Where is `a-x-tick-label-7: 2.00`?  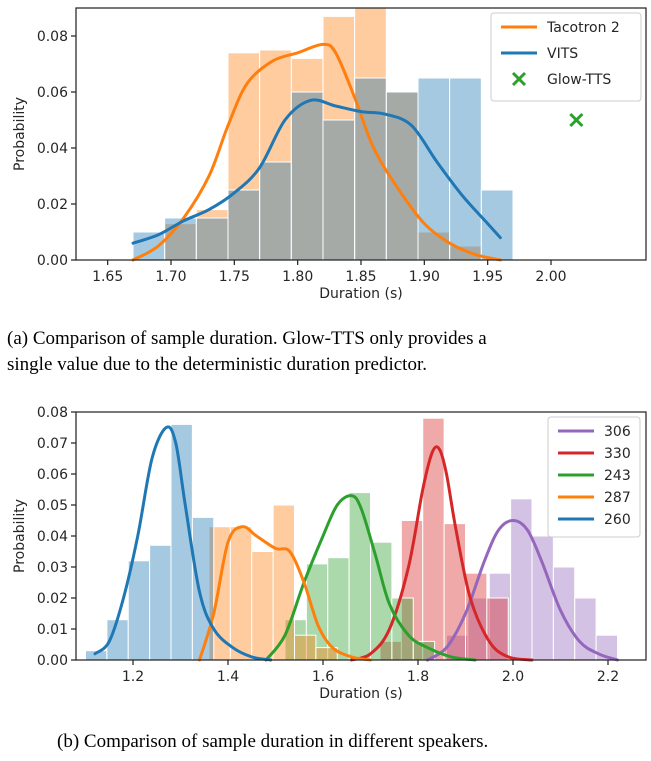 a-x-tick-label-7: 2.00 is located at coordinates (550, 277).